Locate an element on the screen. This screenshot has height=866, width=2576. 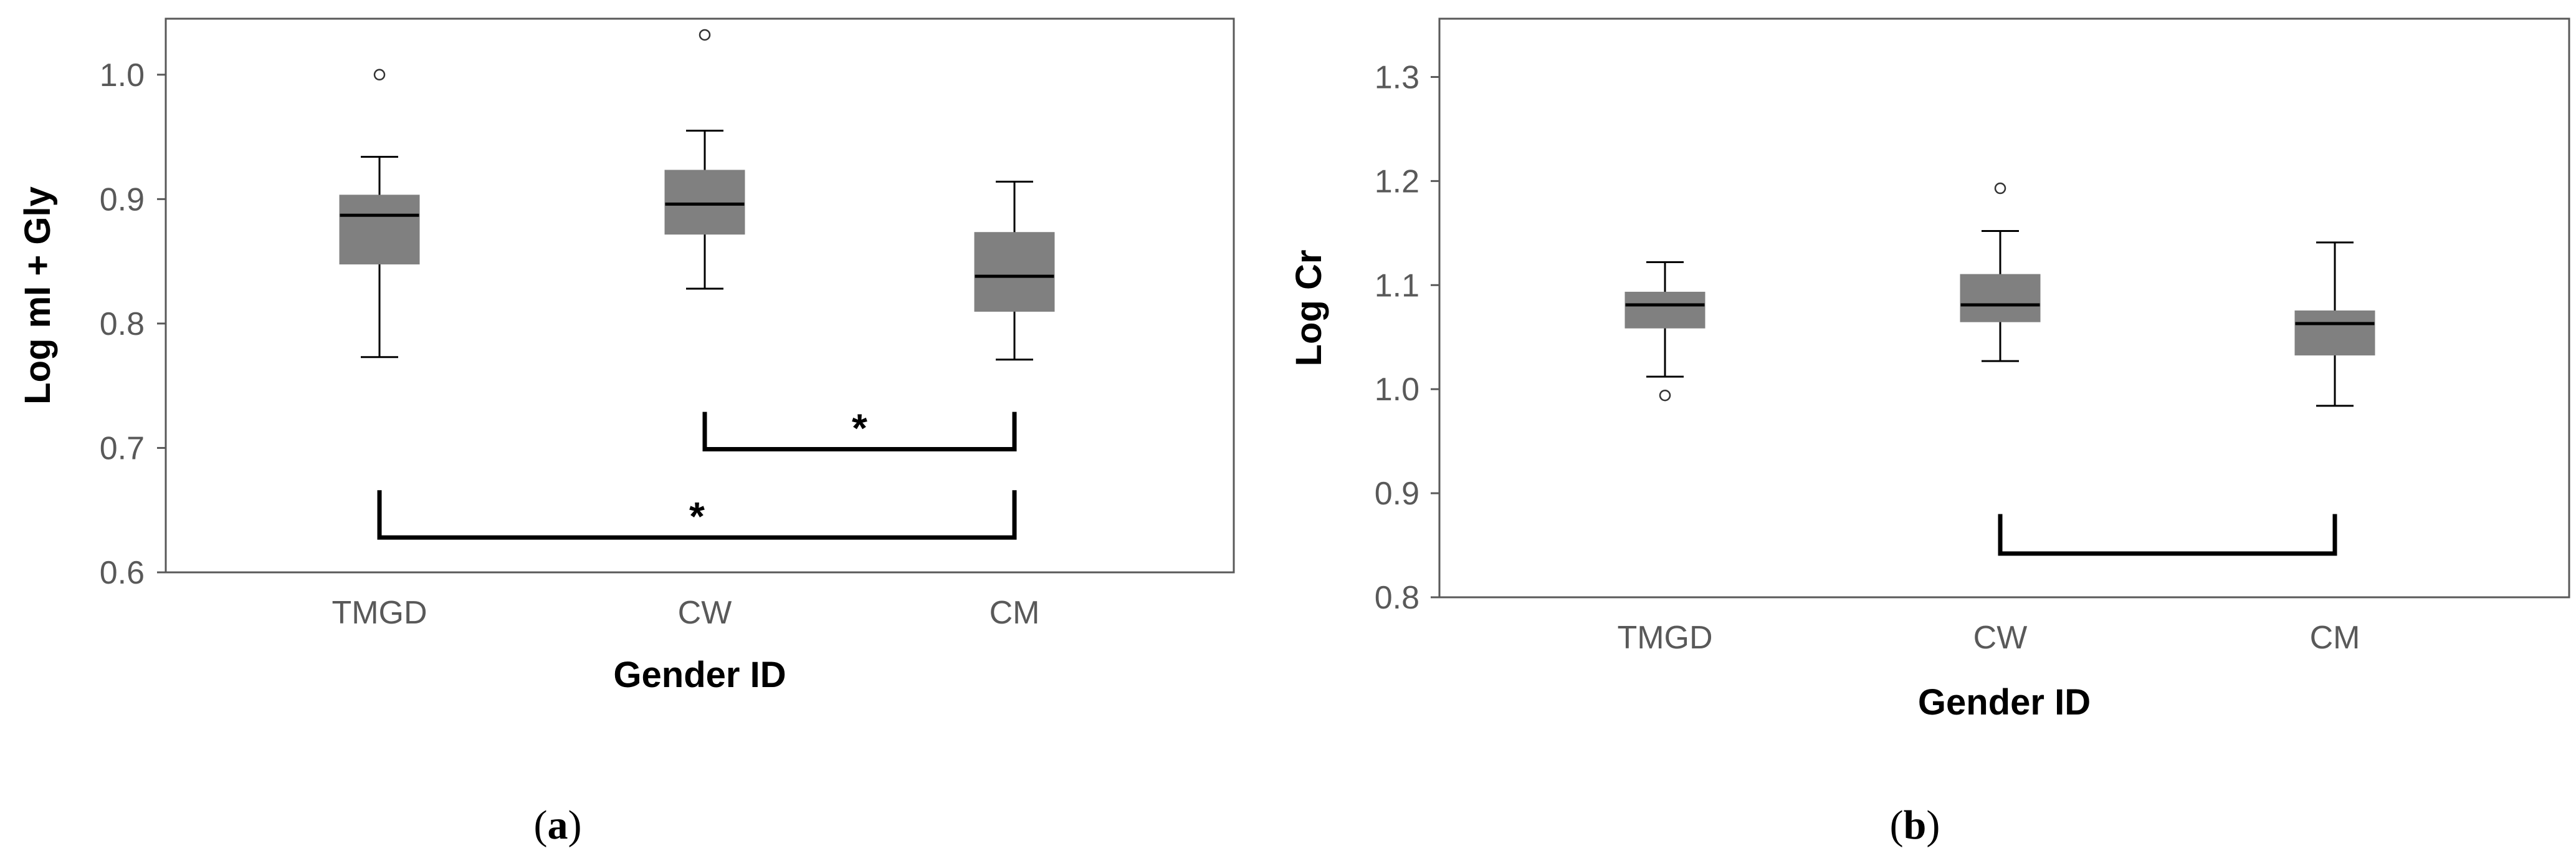
panel-caption: (a) is located at coordinates (558, 825).